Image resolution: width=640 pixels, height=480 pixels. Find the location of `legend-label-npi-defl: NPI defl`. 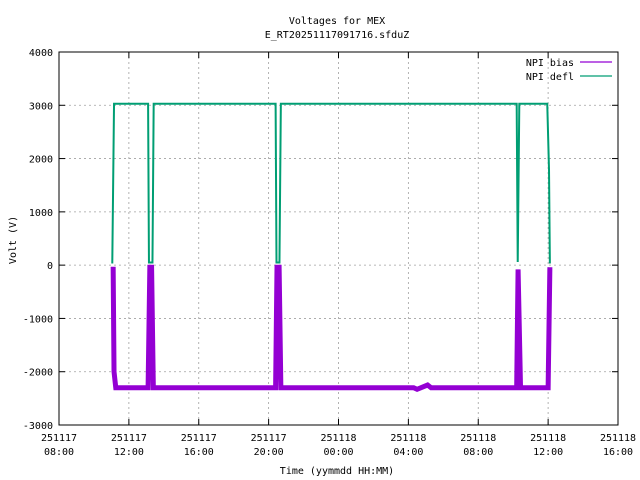

legend-label-npi-defl: NPI defl is located at coordinates (550, 77).